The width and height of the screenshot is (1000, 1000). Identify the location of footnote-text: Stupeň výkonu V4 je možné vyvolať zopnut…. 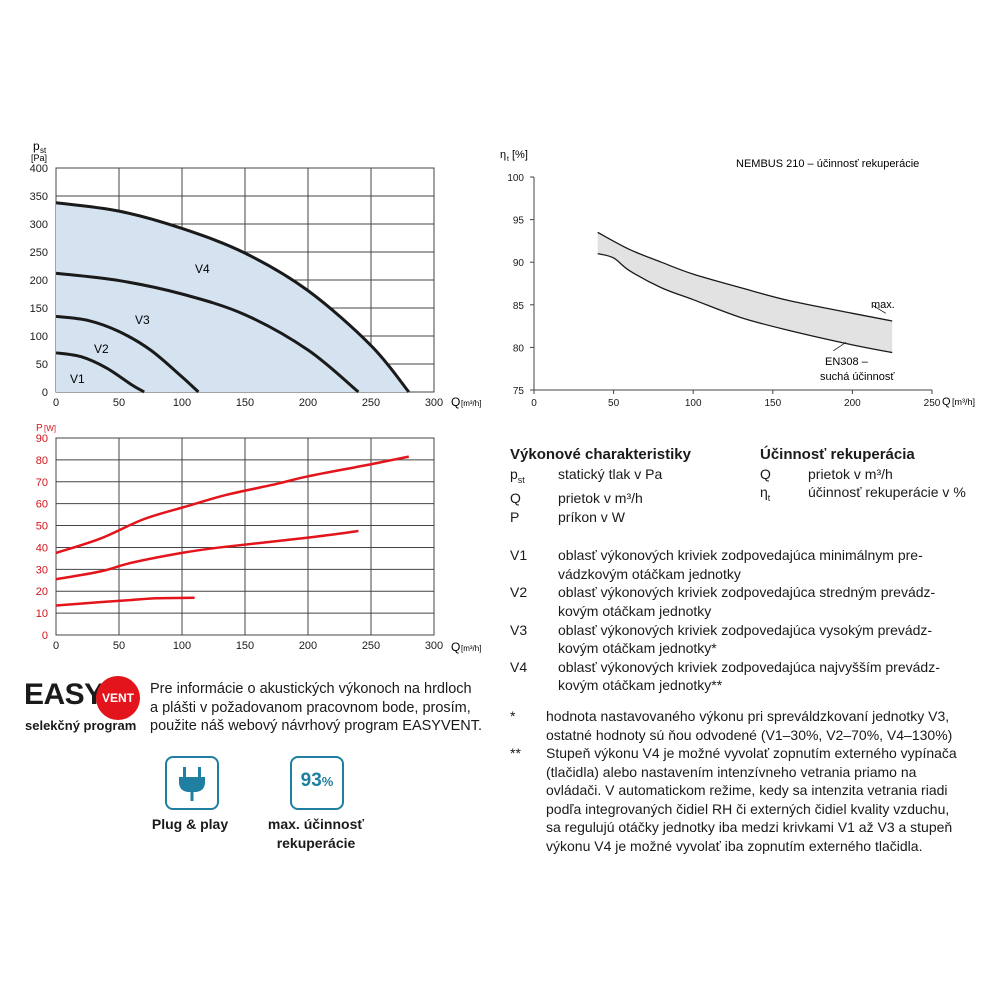
(751, 800).